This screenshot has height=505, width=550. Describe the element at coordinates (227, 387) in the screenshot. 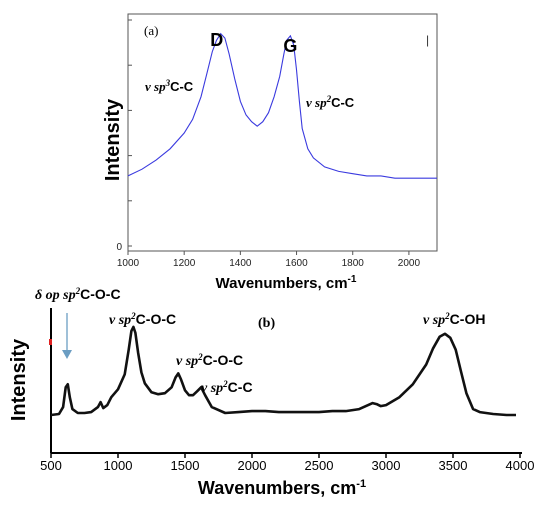

I see `annotation-sp2-cc-b: ν sp2C-C` at that location.